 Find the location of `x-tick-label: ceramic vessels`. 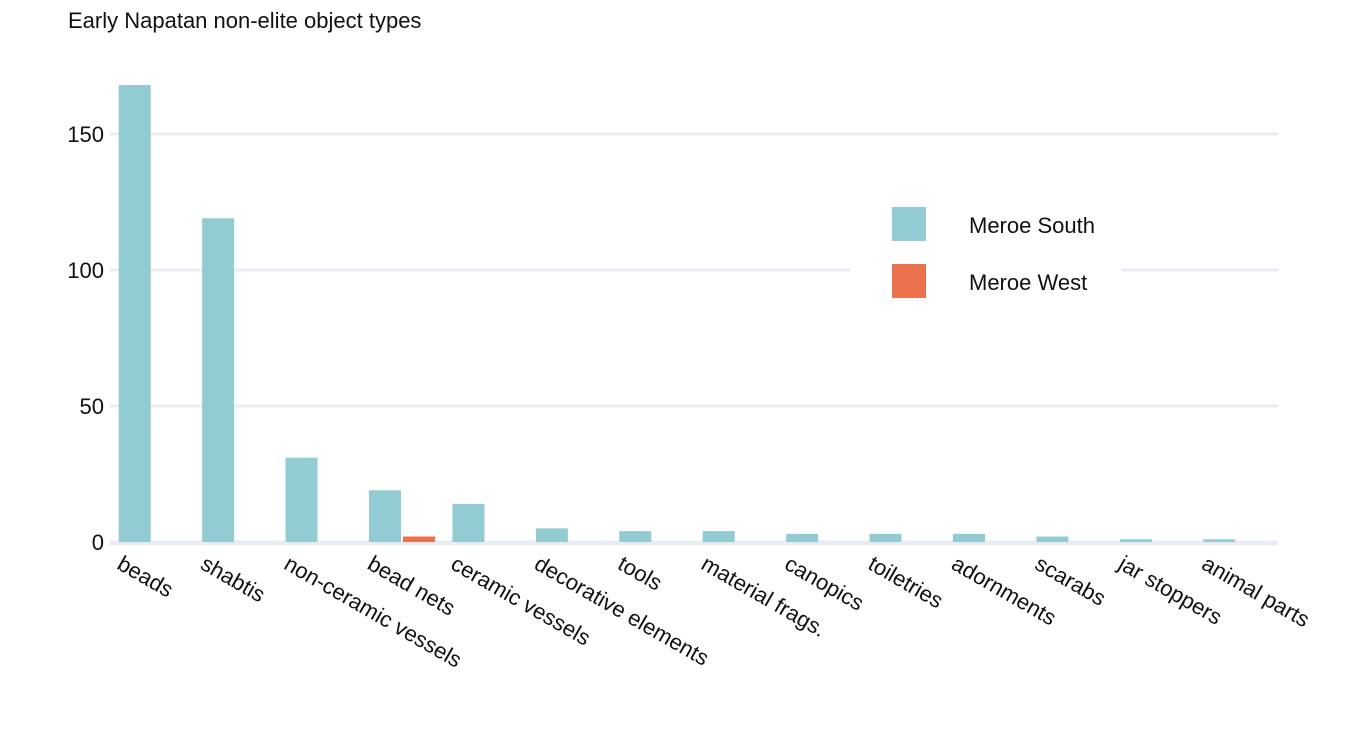

x-tick-label: ceramic vessels is located at coordinates (521, 601).